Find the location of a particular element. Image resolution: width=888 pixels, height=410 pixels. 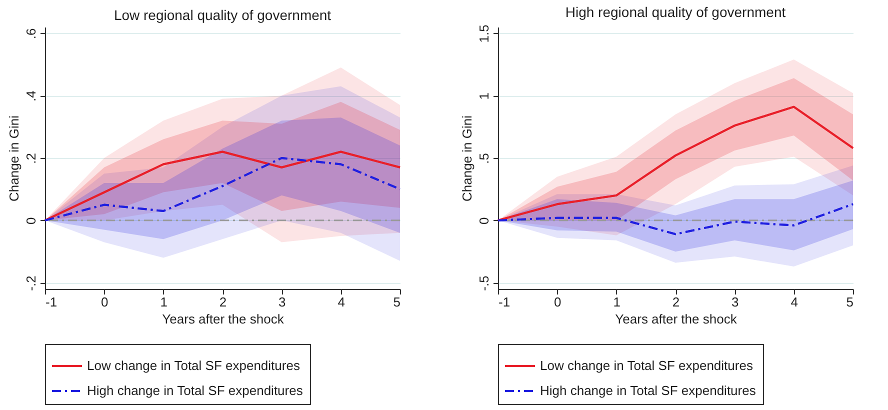

y-tick-label: .5 is located at coordinates (484, 158).